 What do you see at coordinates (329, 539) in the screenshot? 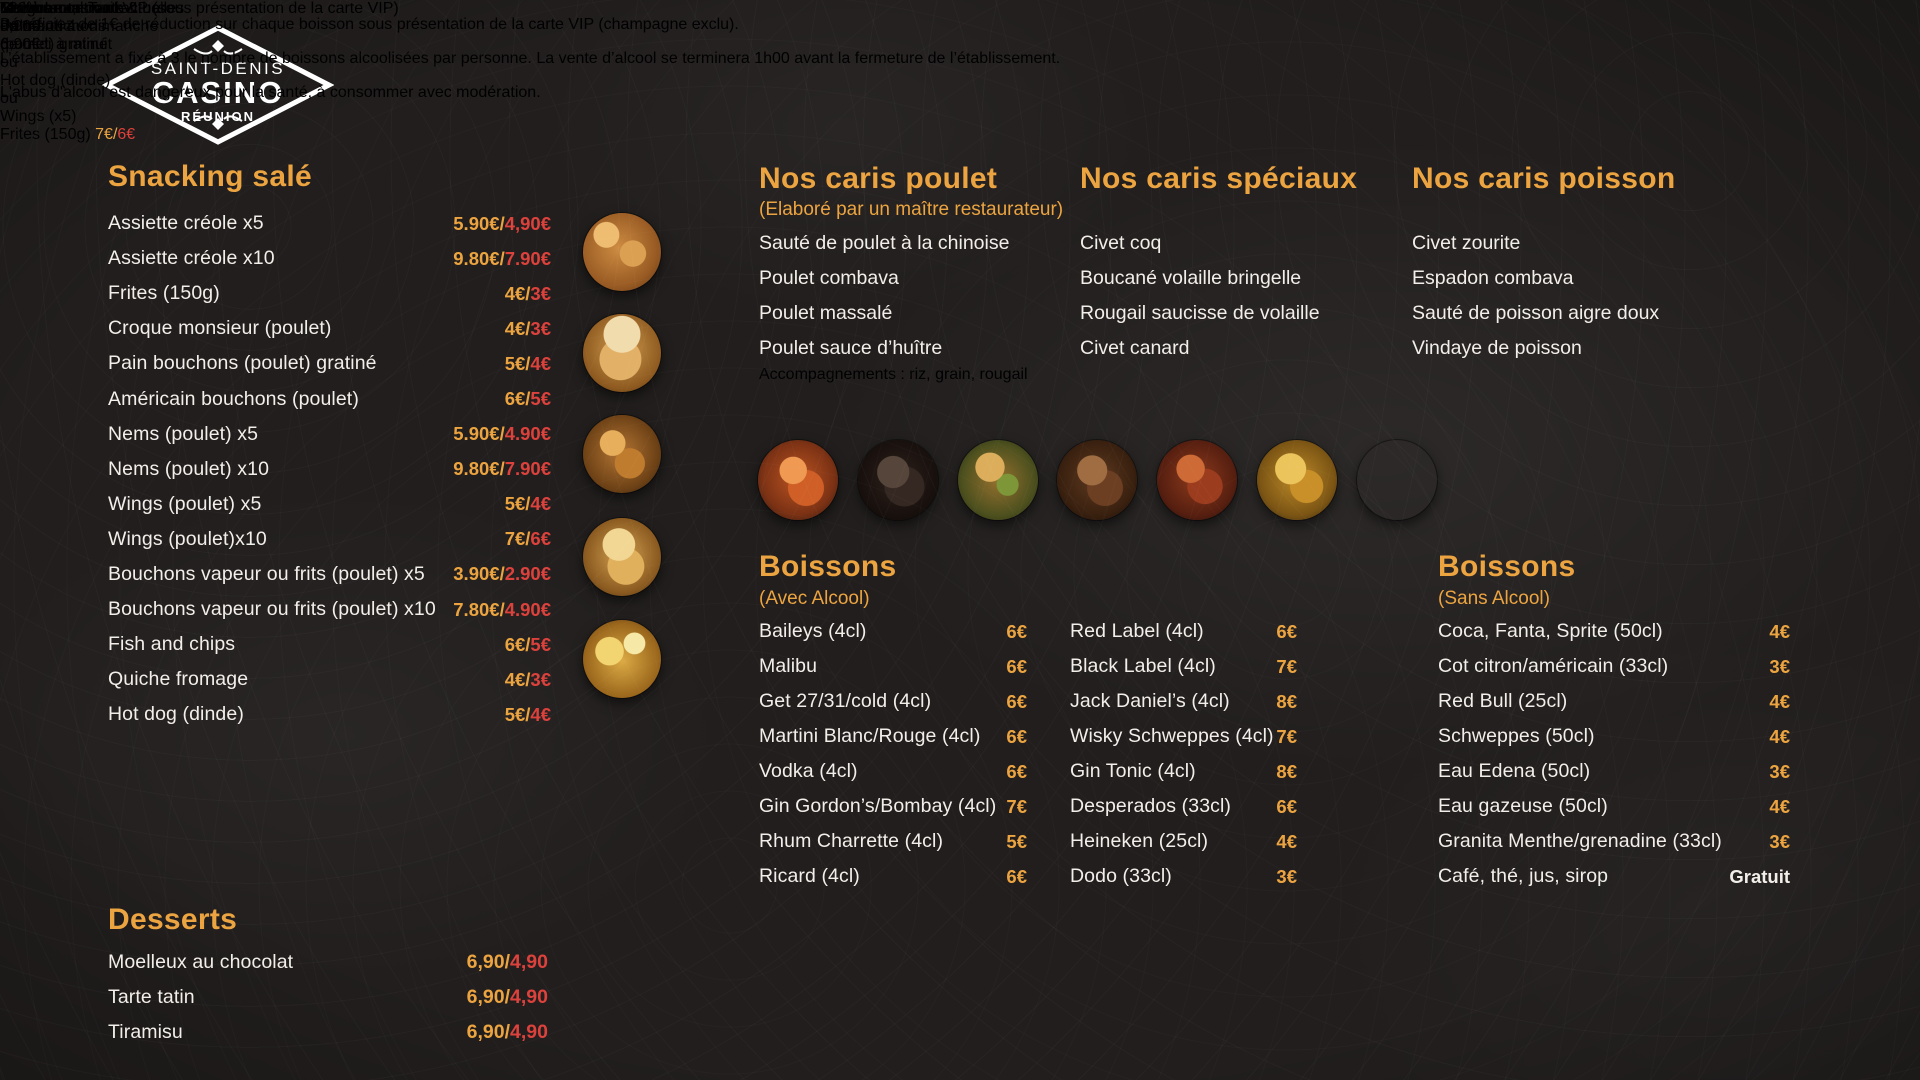
I see `menu-item-row: Wings (poulet)x10 7€/6€` at bounding box center [329, 539].